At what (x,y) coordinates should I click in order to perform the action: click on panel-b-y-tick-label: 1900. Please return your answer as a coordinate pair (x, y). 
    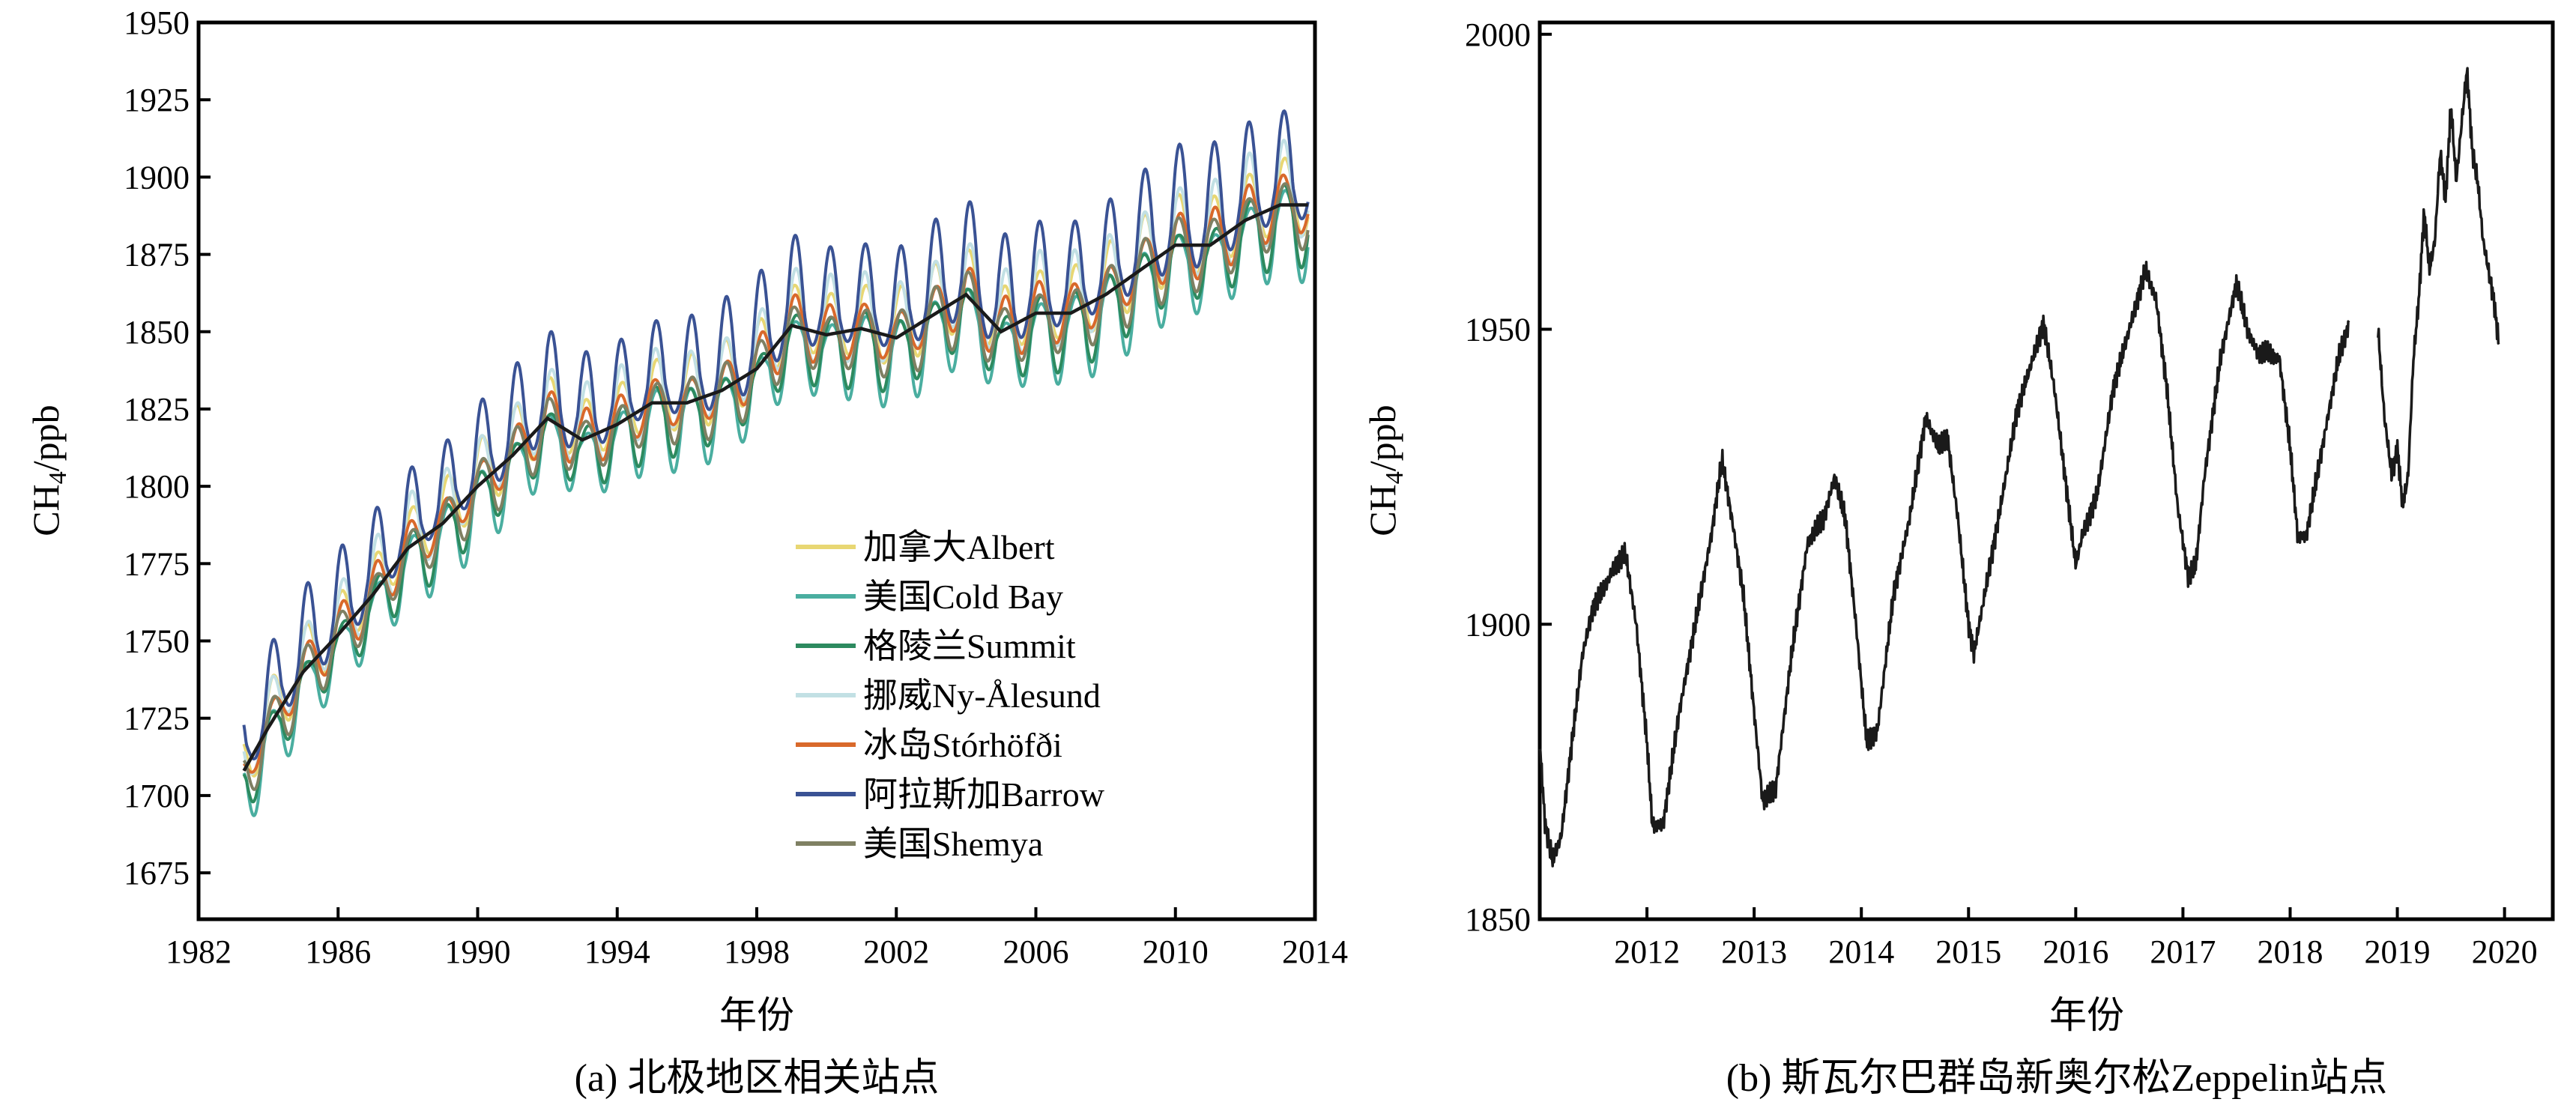
    Looking at the image, I should click on (1498, 624).